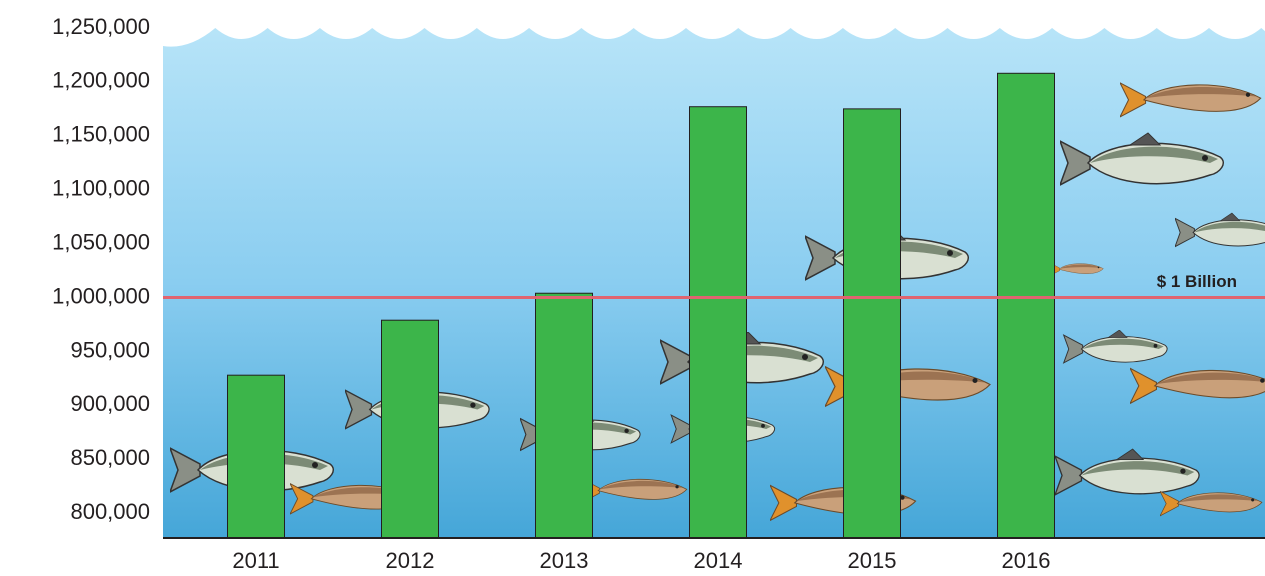 This screenshot has width=1265, height=576. Describe the element at coordinates (872, 560) in the screenshot. I see `x-tick-label: 2015` at that location.